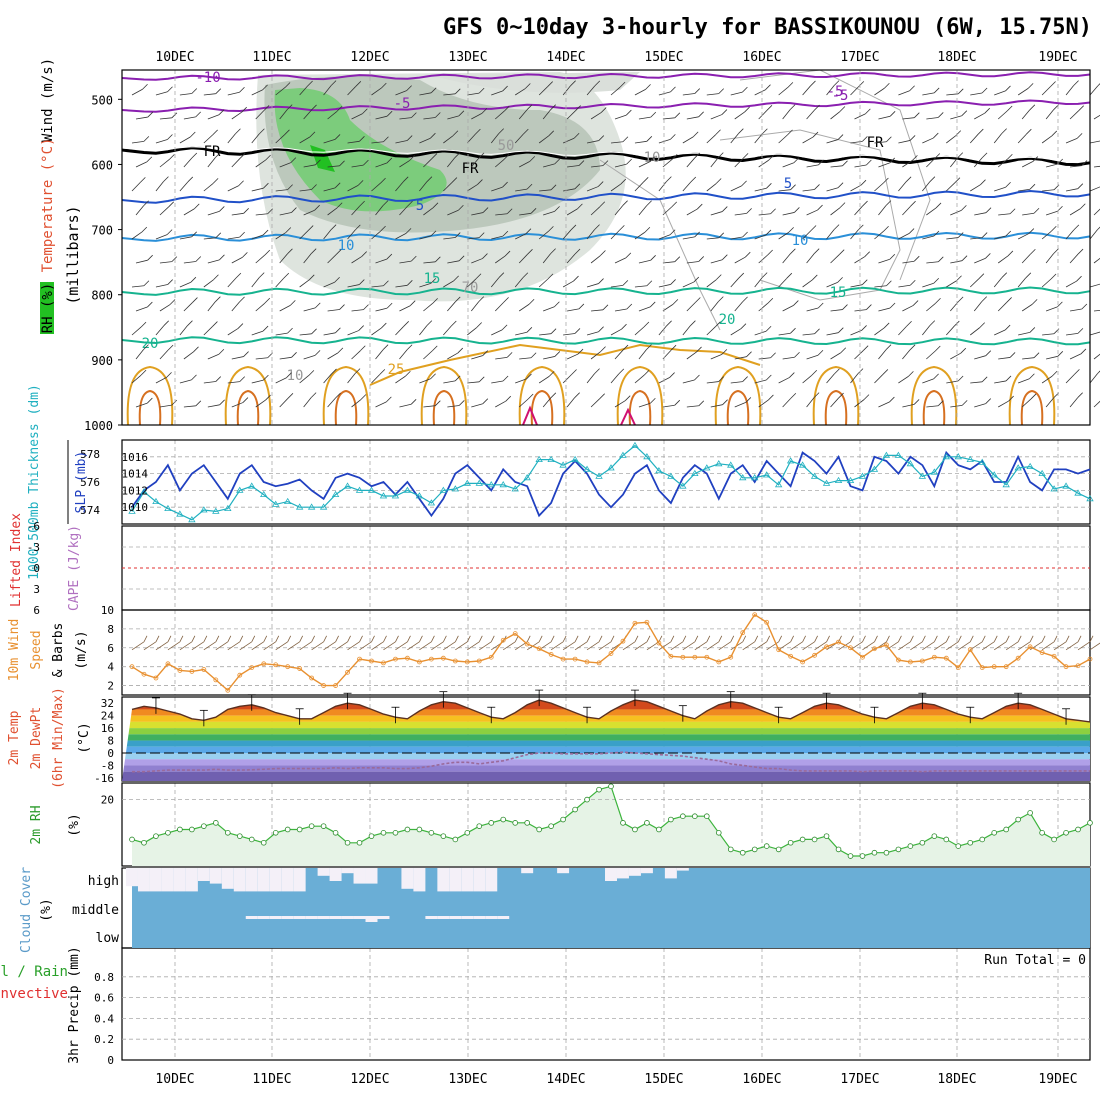 Image resolution: width=1100 pixels, height=1100 pixels. Describe the element at coordinates (606, 156) in the screenshot. I see `temp-contour-fr` at that location.